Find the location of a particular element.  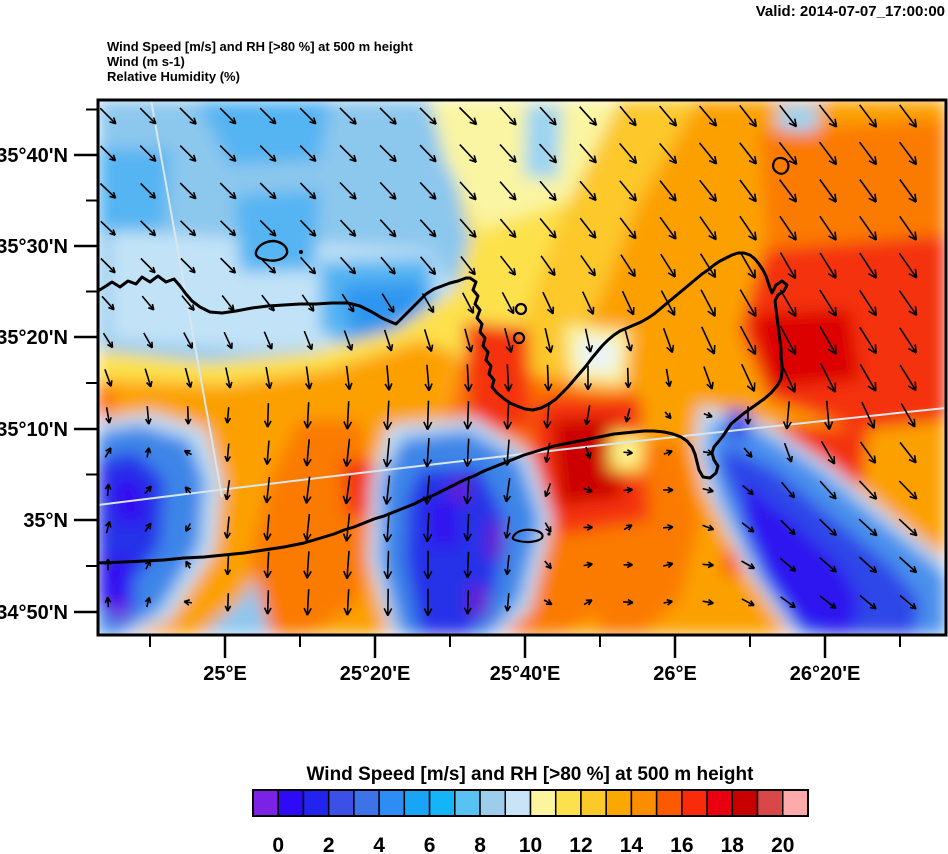

colorbar-border is located at coordinates (530, 803).